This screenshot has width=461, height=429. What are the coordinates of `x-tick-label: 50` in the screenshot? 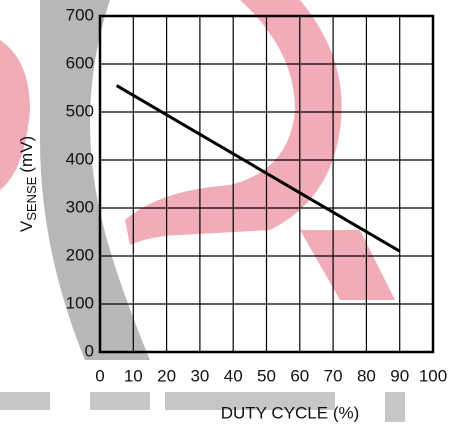 It's located at (266, 375).